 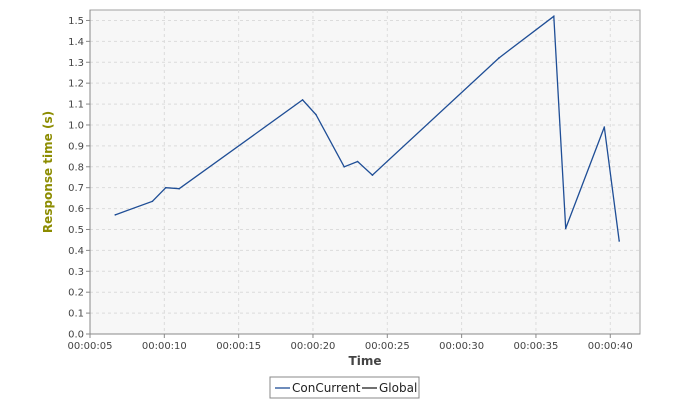 I want to click on x-tick-label: 00:00:15, so click(x=238, y=346).